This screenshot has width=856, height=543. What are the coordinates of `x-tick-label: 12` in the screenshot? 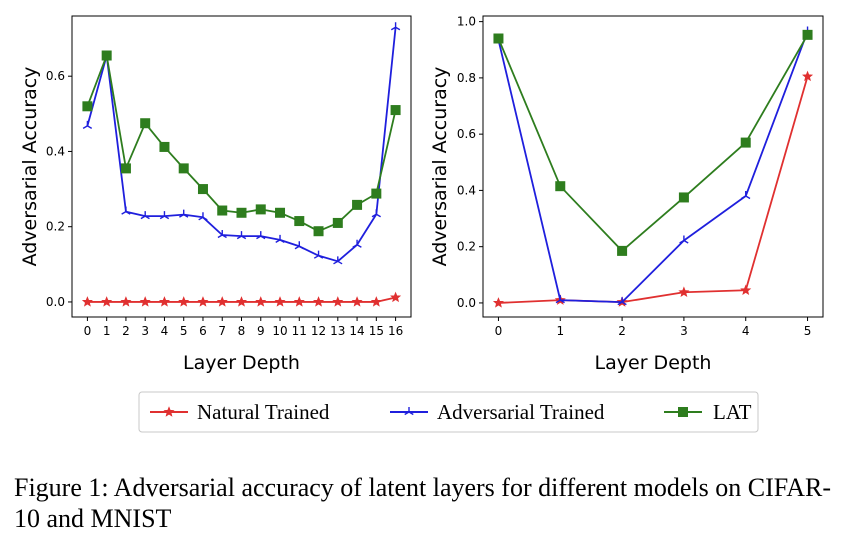 It's located at (318, 331).